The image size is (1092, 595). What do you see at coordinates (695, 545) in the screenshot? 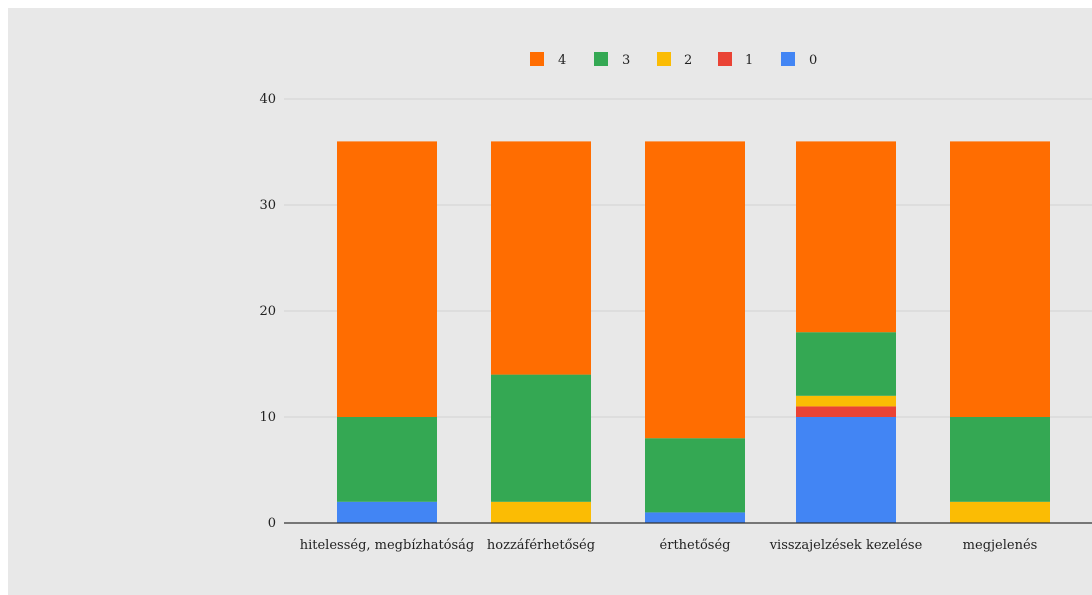
I see `x-category-label: érthetőség` at bounding box center [695, 545].